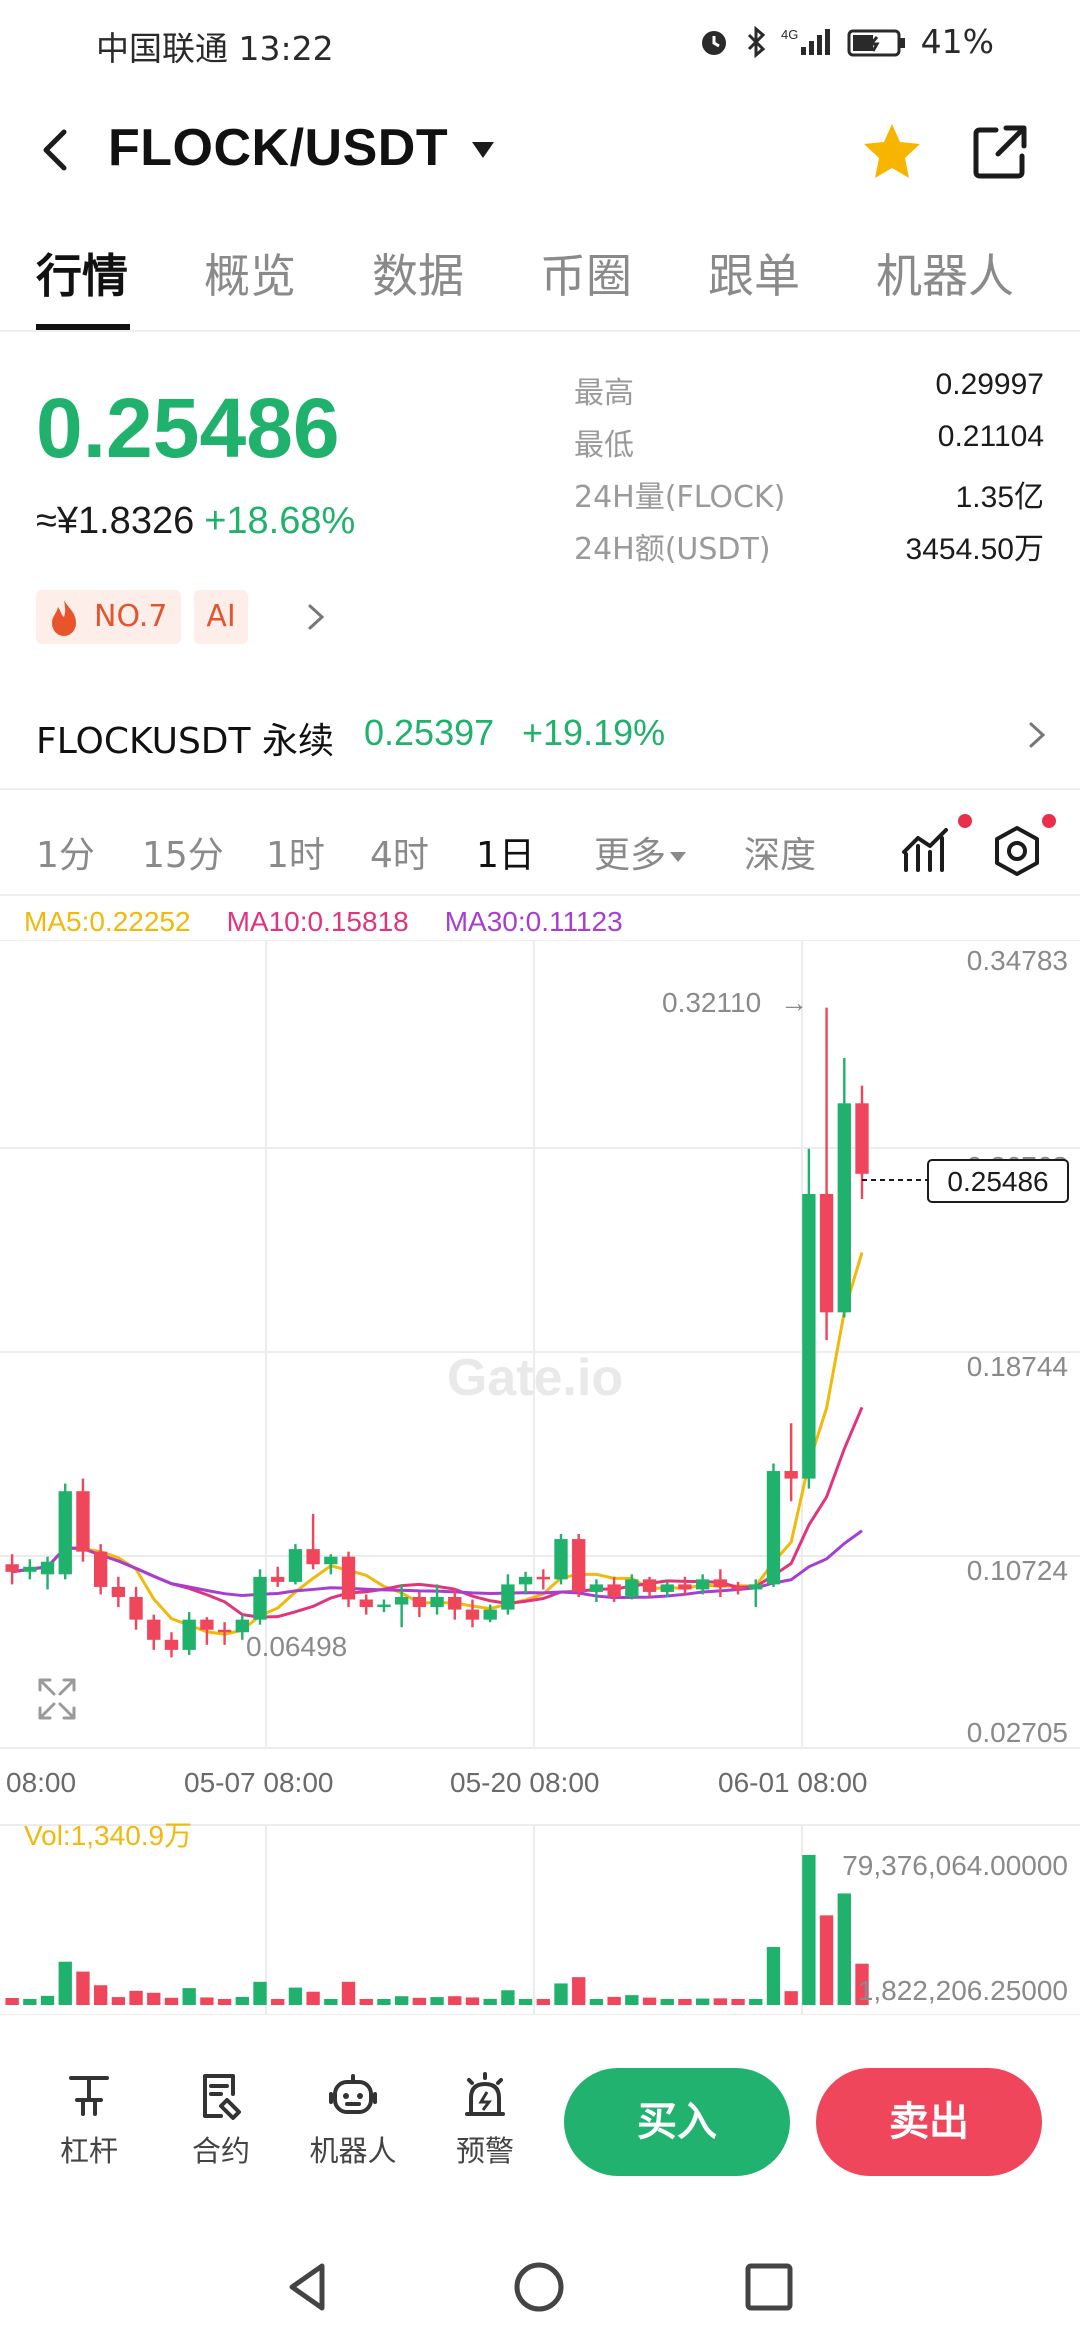 This screenshot has width=1080, height=2340. I want to click on status-carrier-time: 中国联通 13:22, so click(215, 48).